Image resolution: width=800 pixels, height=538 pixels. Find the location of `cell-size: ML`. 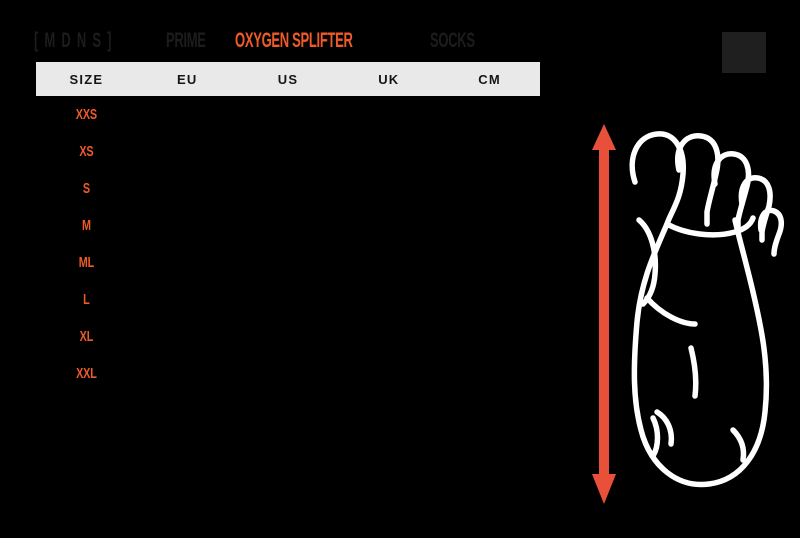

cell-size: ML is located at coordinates (86, 262).